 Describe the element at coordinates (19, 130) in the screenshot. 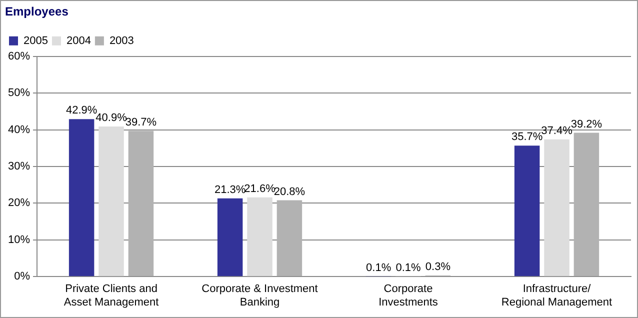

I see `y-tick-label: 40%` at that location.